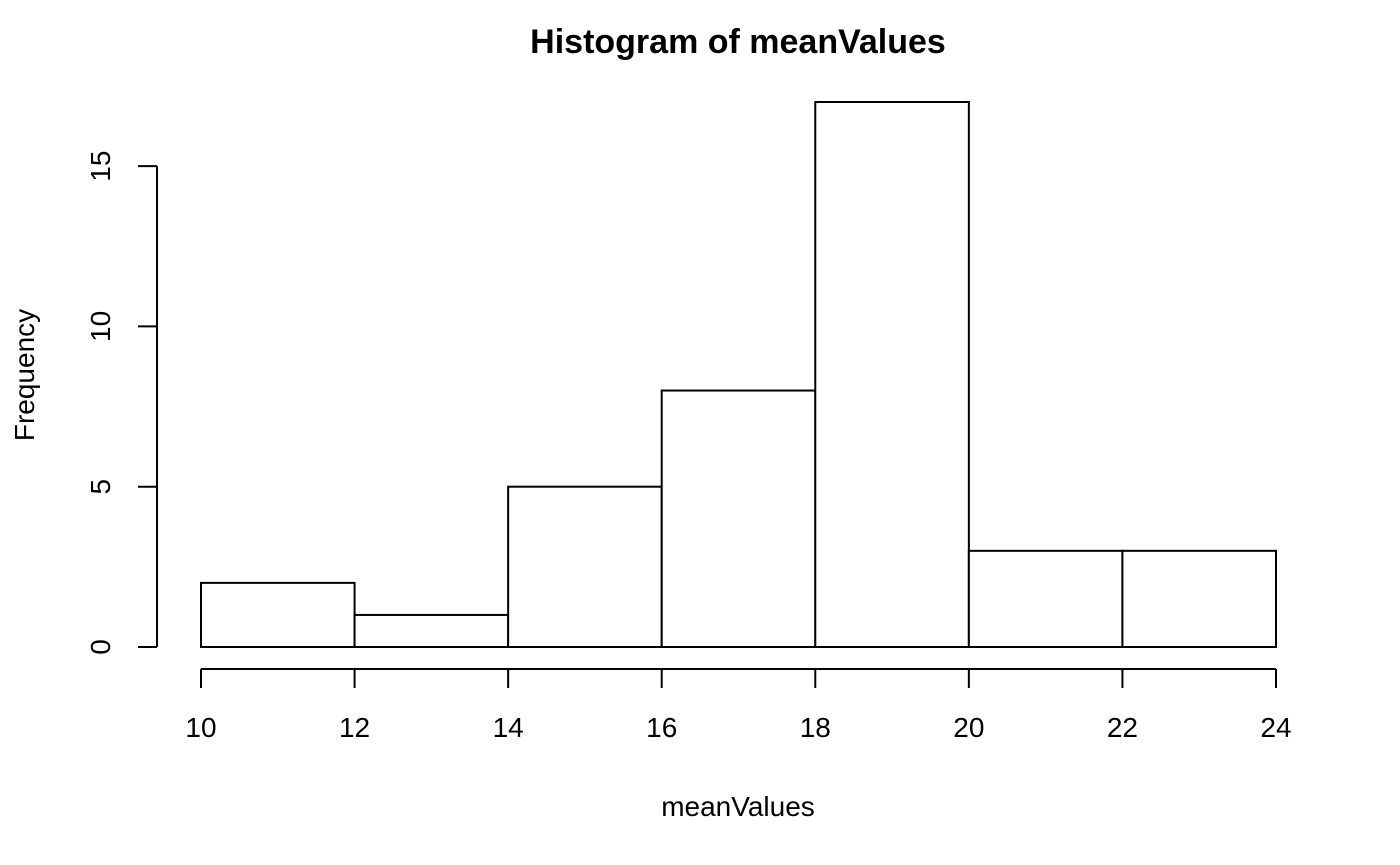 The width and height of the screenshot is (1400, 865). What do you see at coordinates (968, 727) in the screenshot?
I see `x-tick-label: 20` at bounding box center [968, 727].